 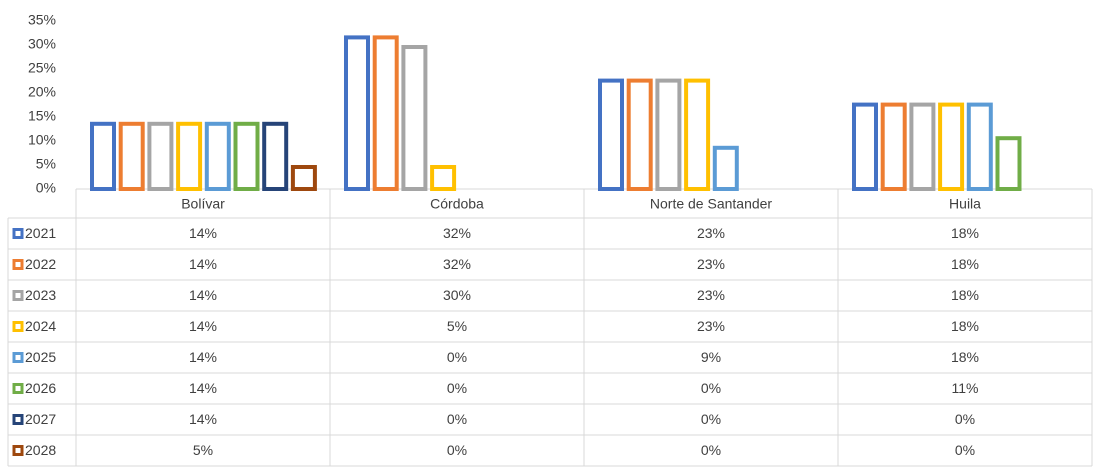 I want to click on y-tick-label: 10%, so click(x=42, y=140).